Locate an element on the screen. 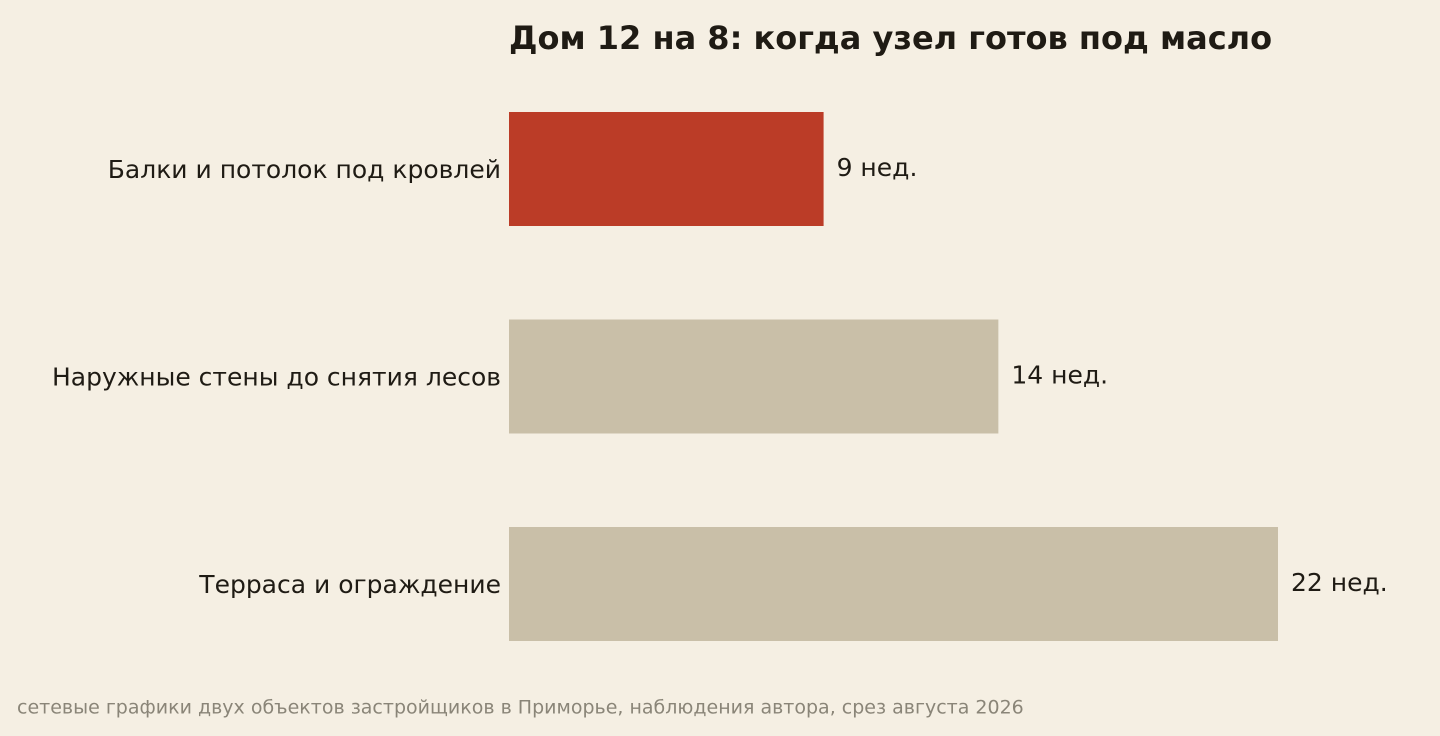 The width and height of the screenshot is (1440, 736). category-label: Терраса и ограждение is located at coordinates (349, 584).